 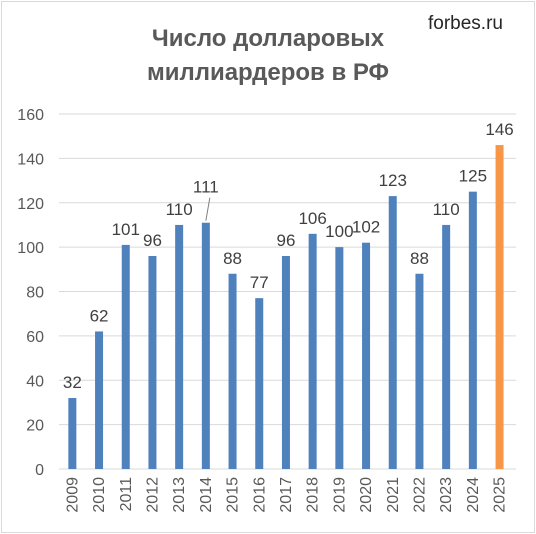 What do you see at coordinates (312, 218) in the screenshot?
I see `data-label: 106` at bounding box center [312, 218].